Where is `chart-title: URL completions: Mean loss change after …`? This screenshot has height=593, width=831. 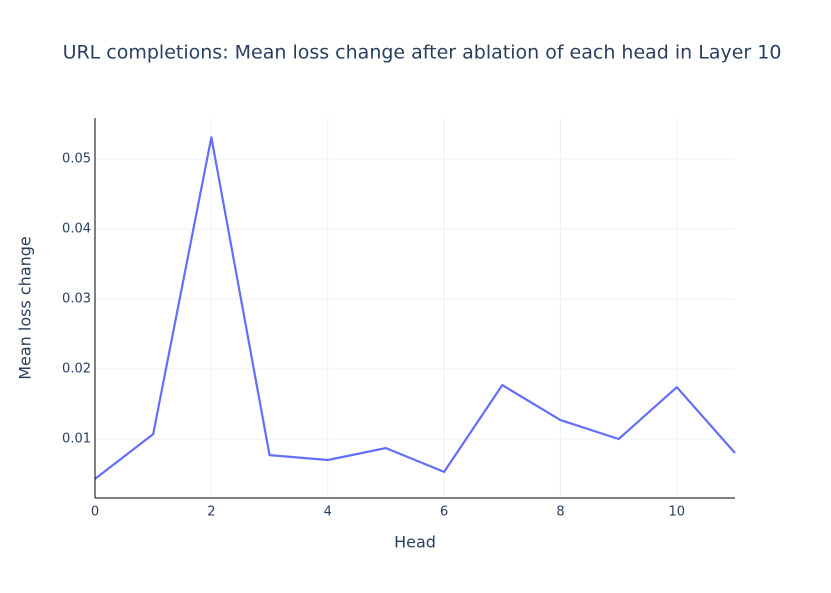
chart-title: URL completions: Mean loss change after … is located at coordinates (422, 53).